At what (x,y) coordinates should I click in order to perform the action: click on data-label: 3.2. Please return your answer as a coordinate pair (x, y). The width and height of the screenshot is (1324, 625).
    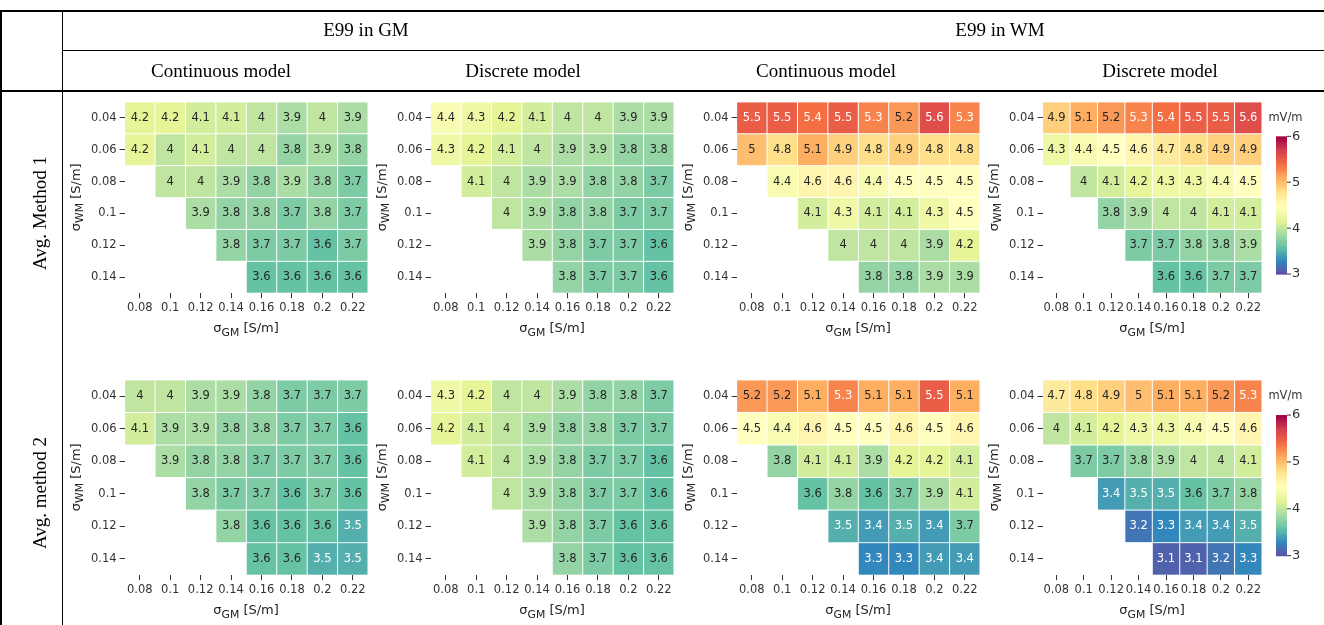
    Looking at the image, I should click on (1221, 557).